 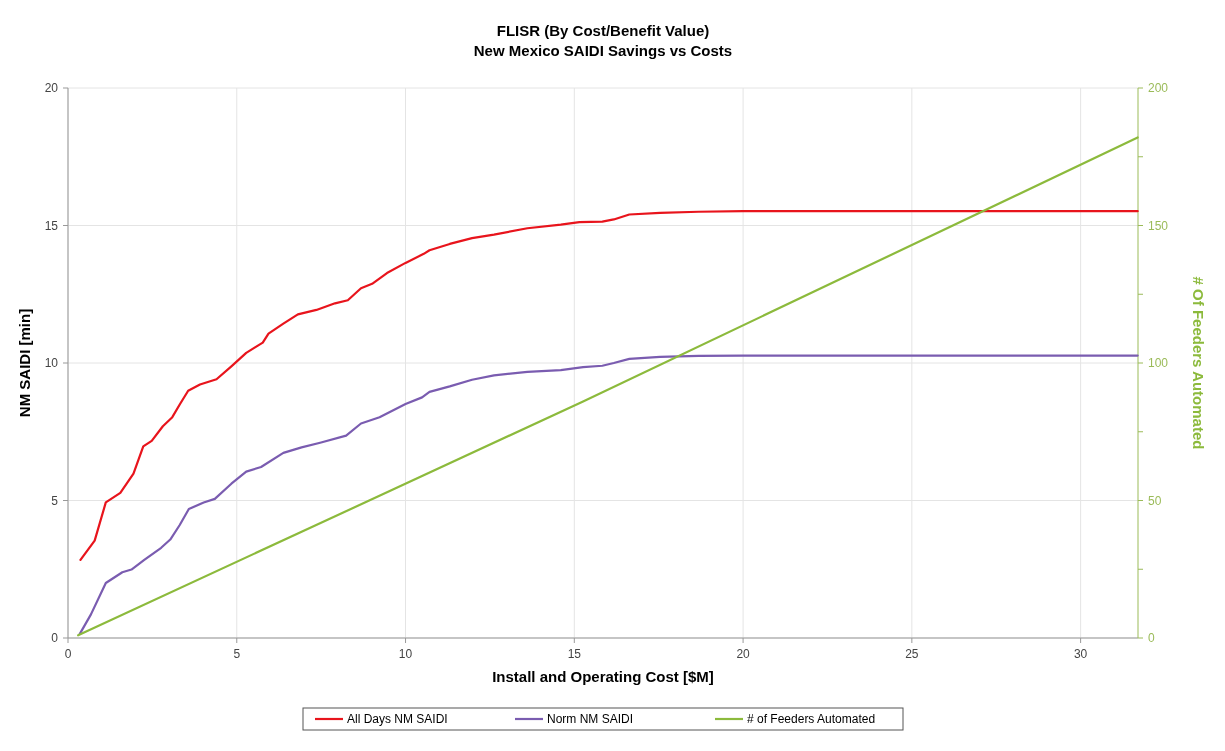 What do you see at coordinates (405, 654) in the screenshot?
I see `x-tick-label: 10` at bounding box center [405, 654].